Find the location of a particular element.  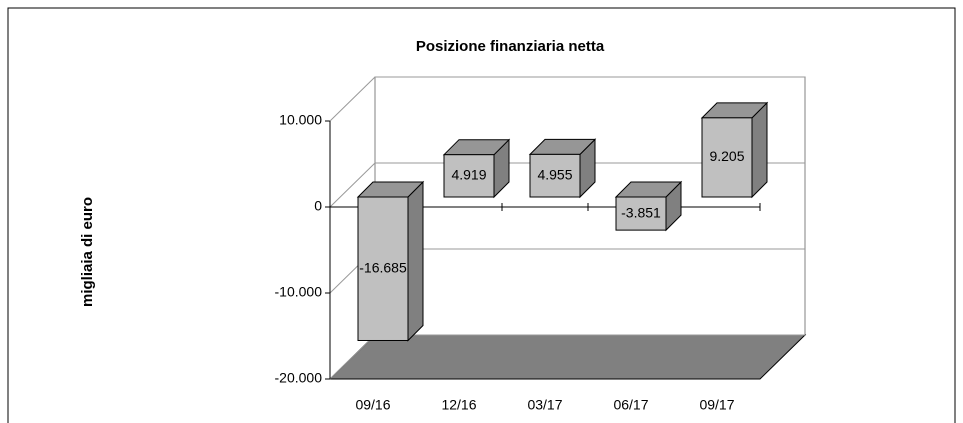

x-tick-label: 12/16 is located at coordinates (458, 405).